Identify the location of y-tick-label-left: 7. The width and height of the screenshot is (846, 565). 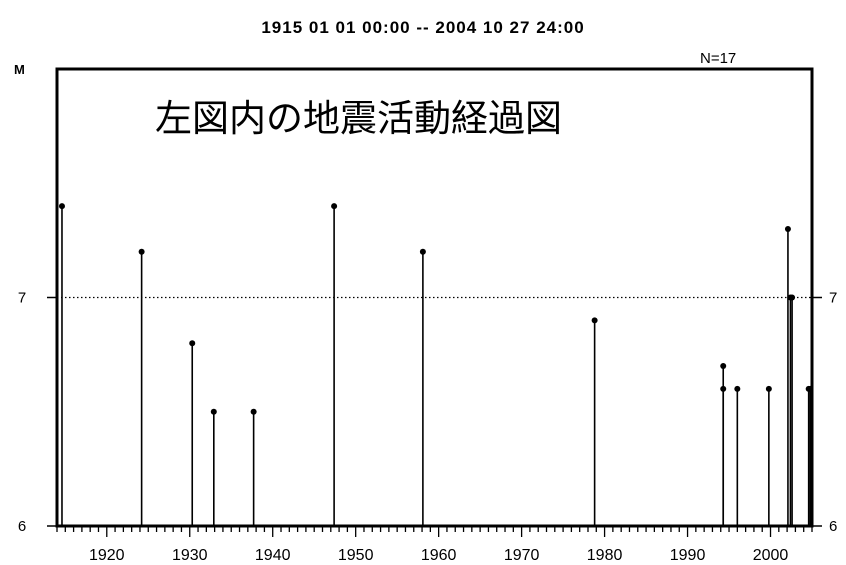
(22, 298).